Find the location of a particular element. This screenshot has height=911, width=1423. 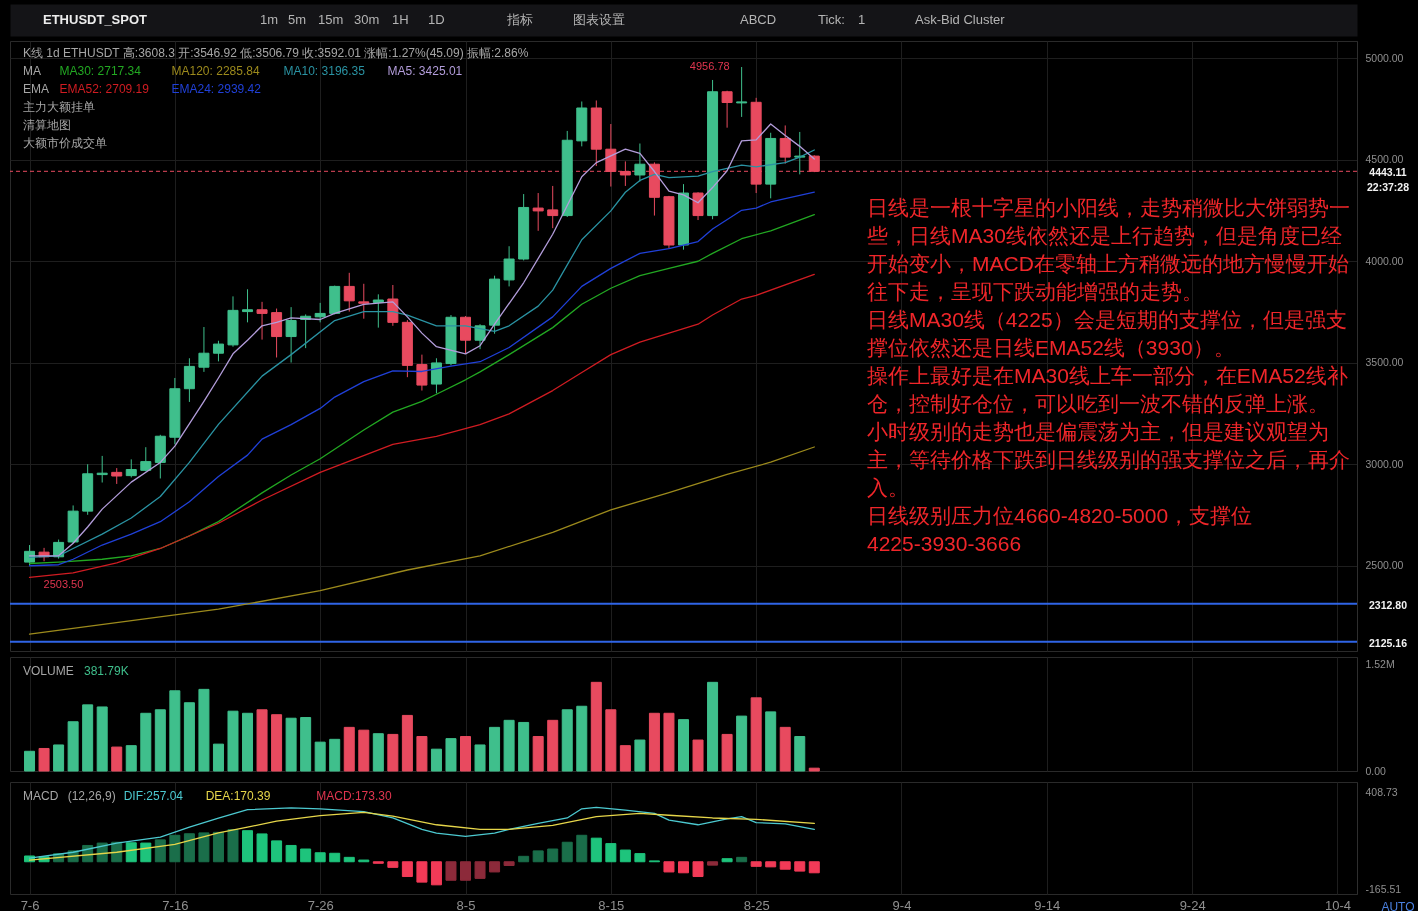

y-tick-label: -165.51 is located at coordinates (1383, 889).